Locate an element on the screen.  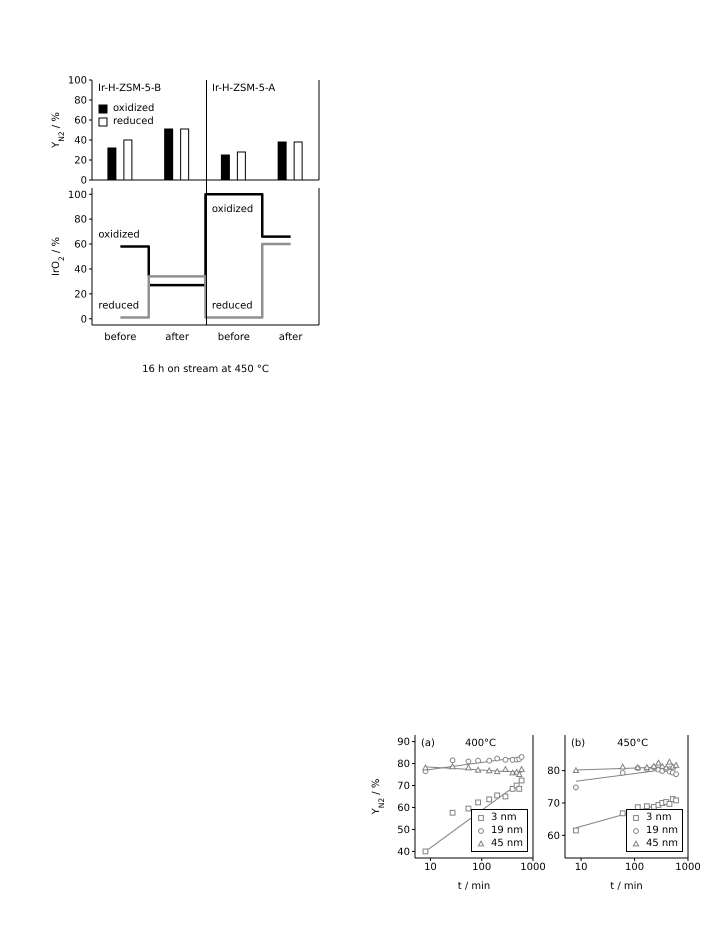
series-label: reduced is located at coordinates (119, 306).